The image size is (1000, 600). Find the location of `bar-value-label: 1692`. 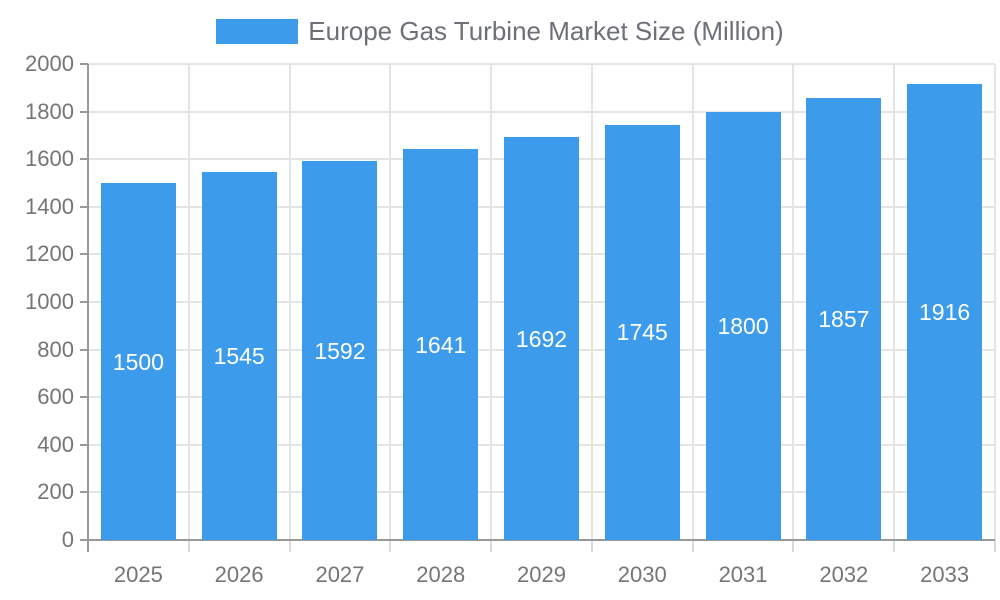

bar-value-label: 1692 is located at coordinates (541, 338).